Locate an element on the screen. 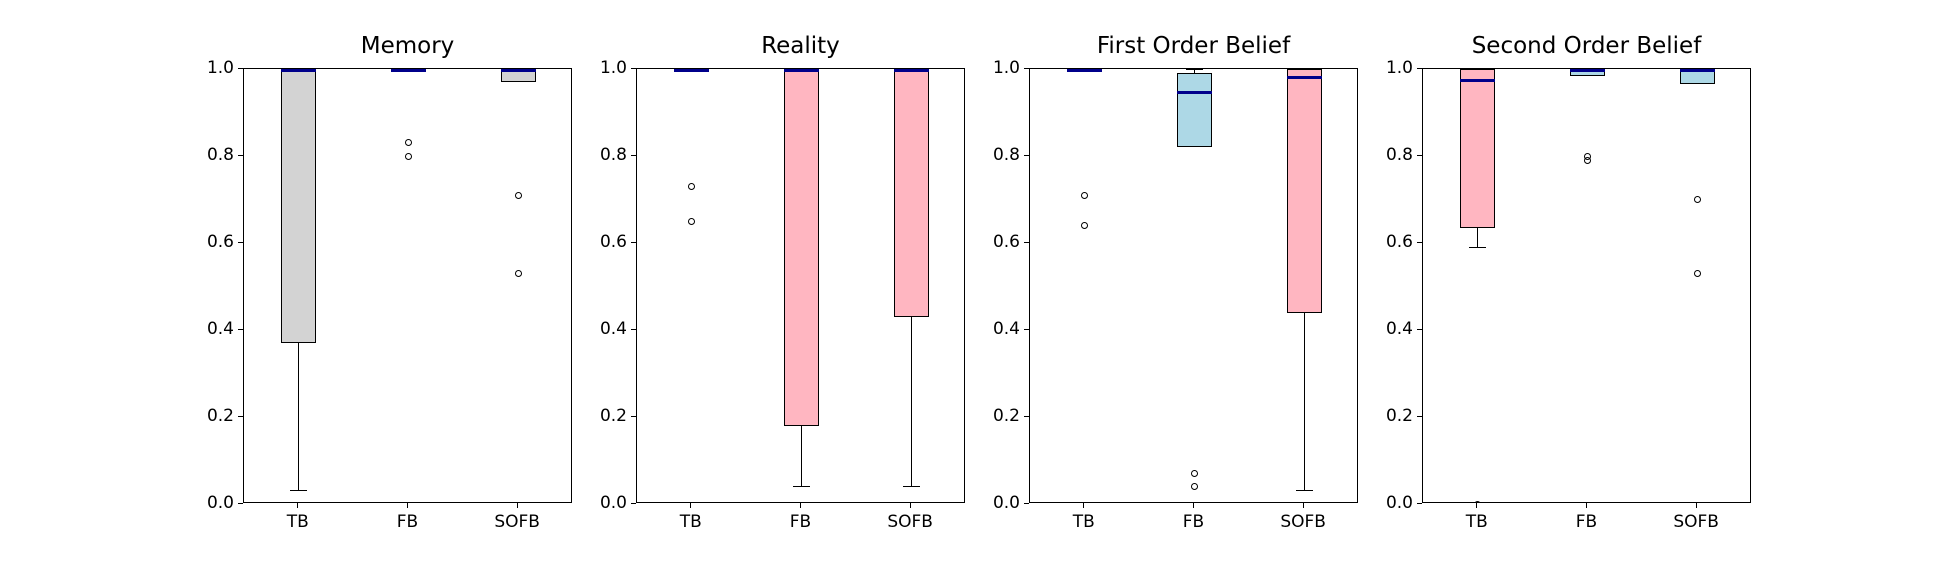  subplot-title: Memory is located at coordinates (407, 46).